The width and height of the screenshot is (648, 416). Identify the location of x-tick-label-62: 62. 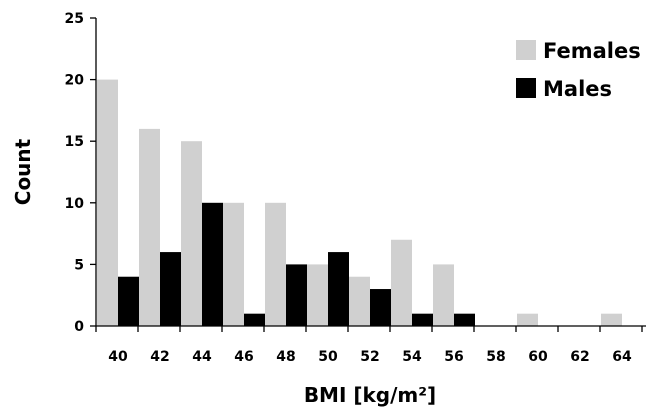
(579, 357).